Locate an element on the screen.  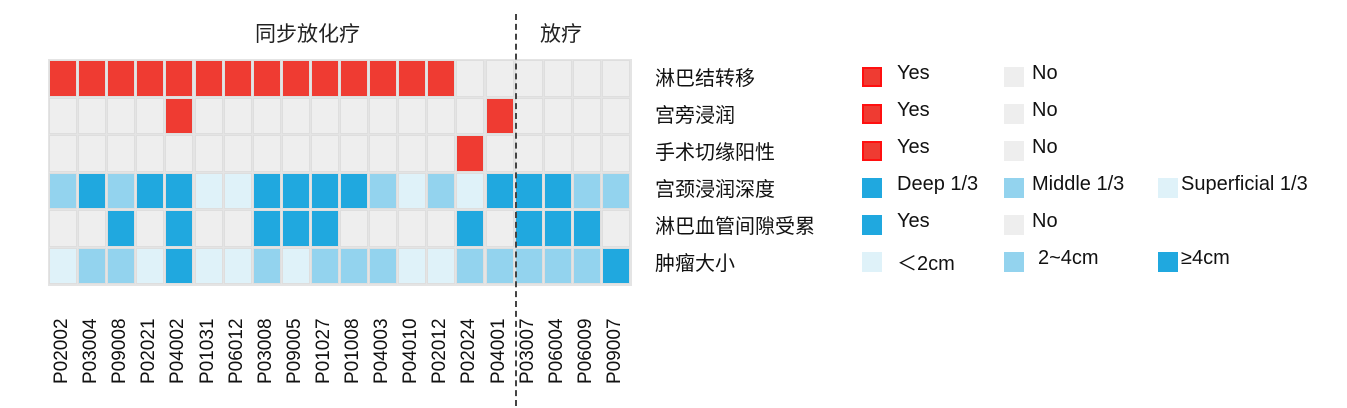
legend-label: Superficial 1/3 is located at coordinates (1244, 184).